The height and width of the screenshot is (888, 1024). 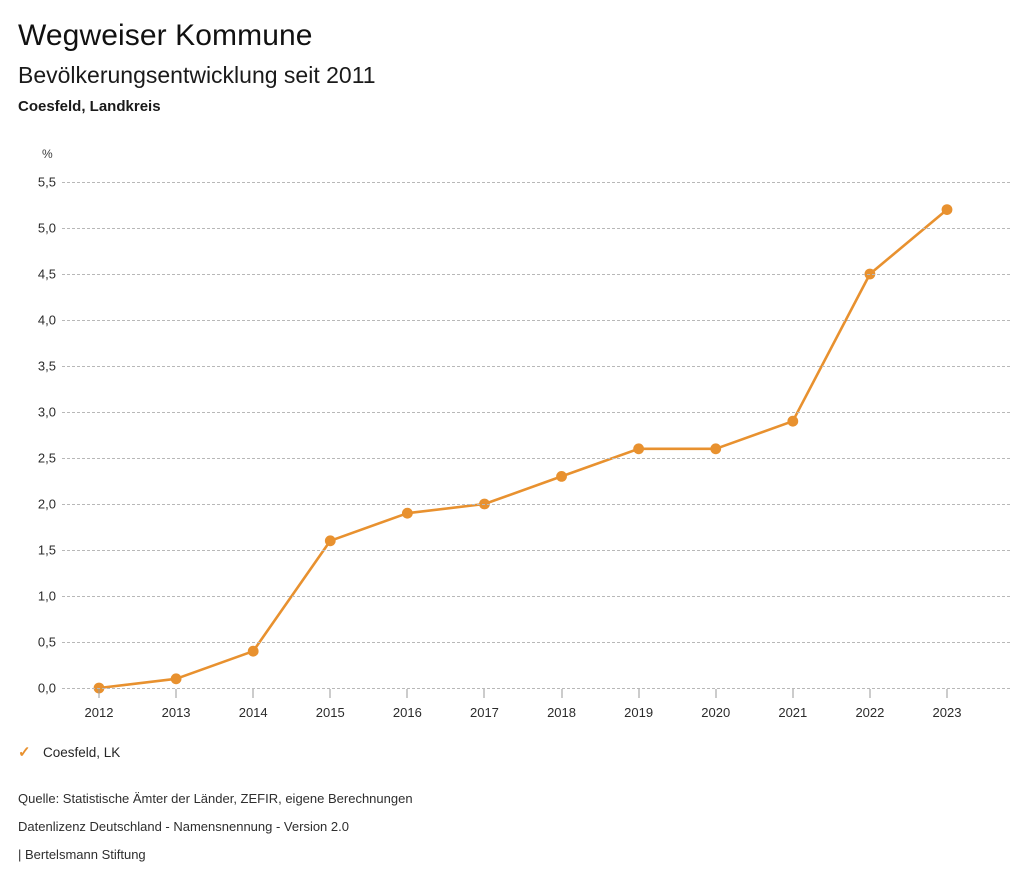 What do you see at coordinates (82, 752) in the screenshot?
I see `legend-item-label: Coesfeld, LK` at bounding box center [82, 752].